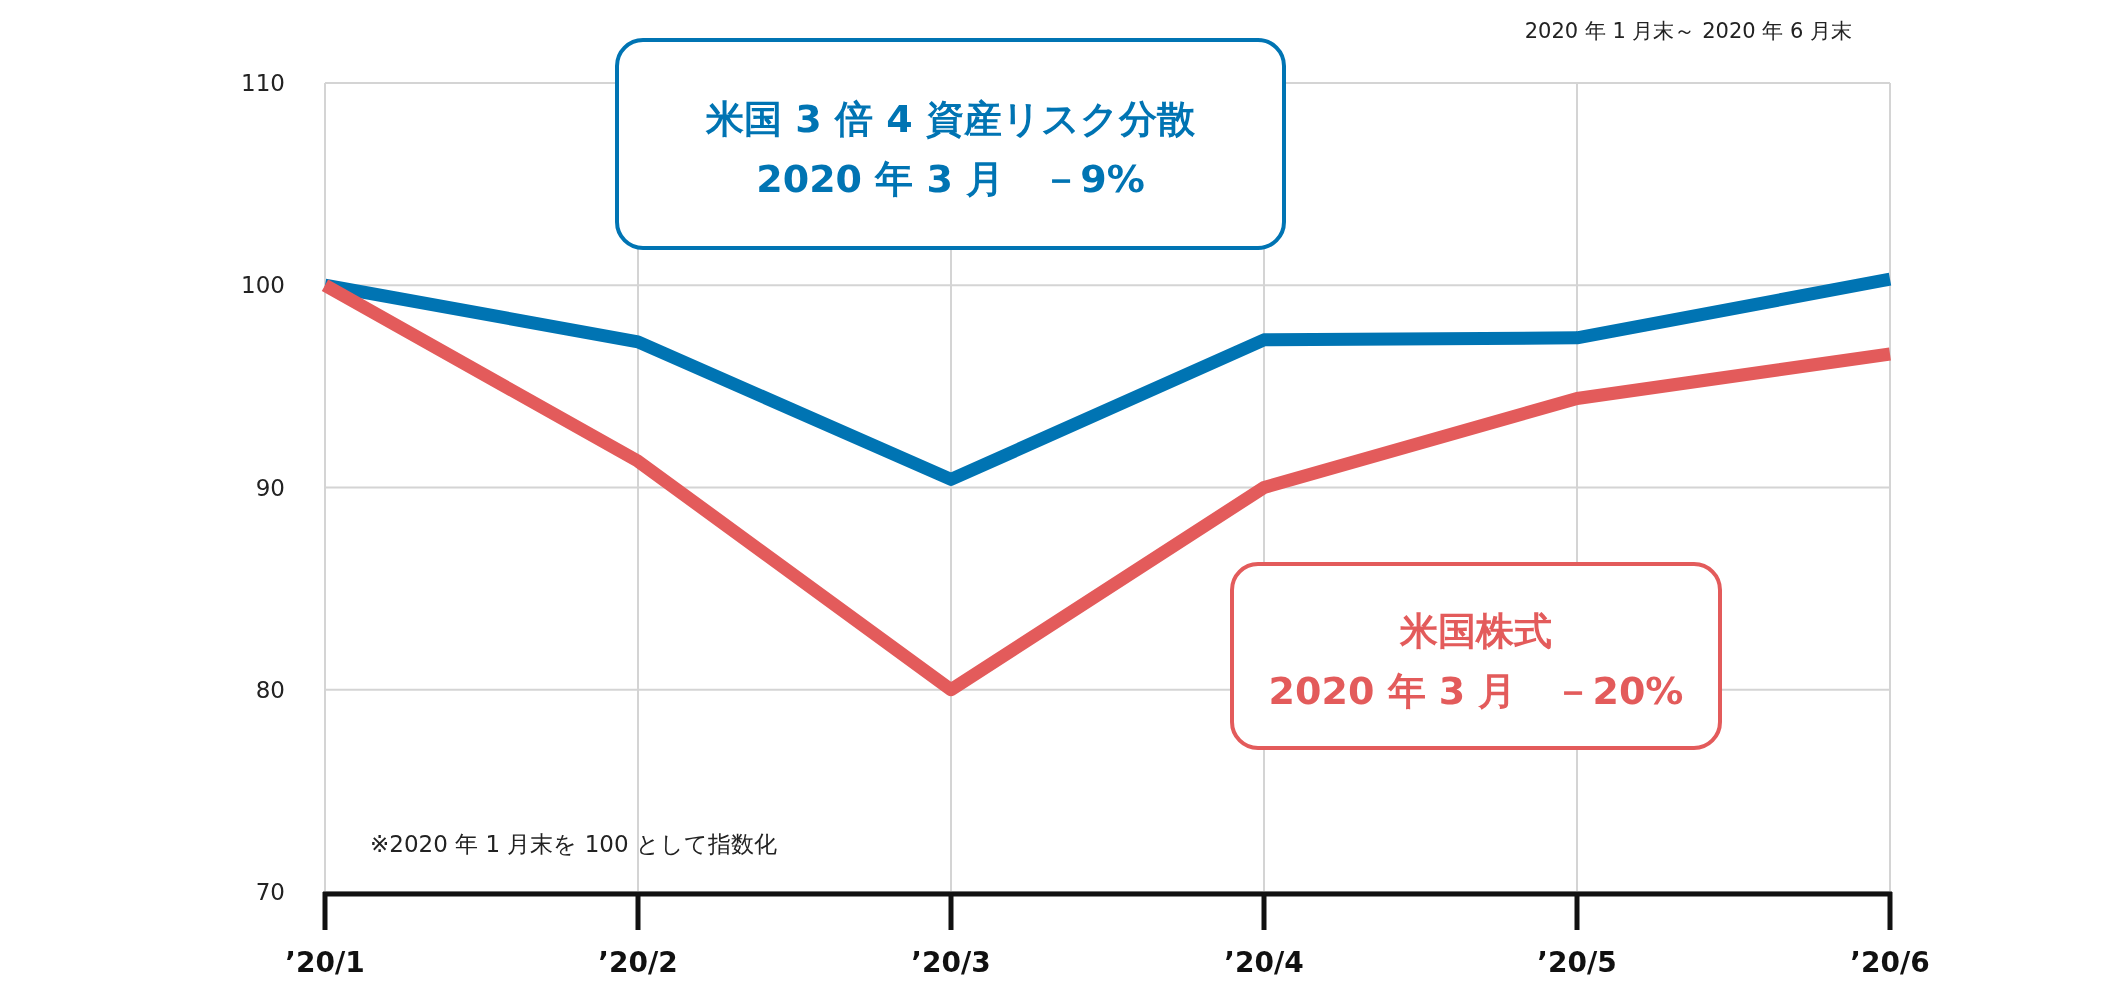  Describe the element at coordinates (1890, 962) in the screenshot. I see `x-tick-label: ’20/6` at that location.